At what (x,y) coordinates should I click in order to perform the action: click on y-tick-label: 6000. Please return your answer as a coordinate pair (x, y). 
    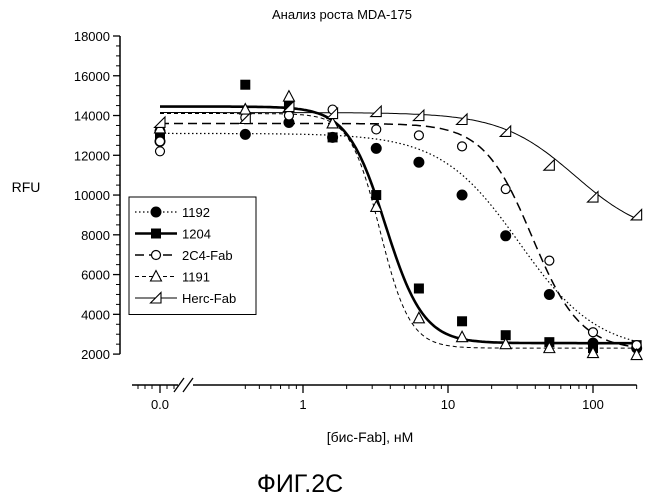
    Looking at the image, I should click on (95, 275).